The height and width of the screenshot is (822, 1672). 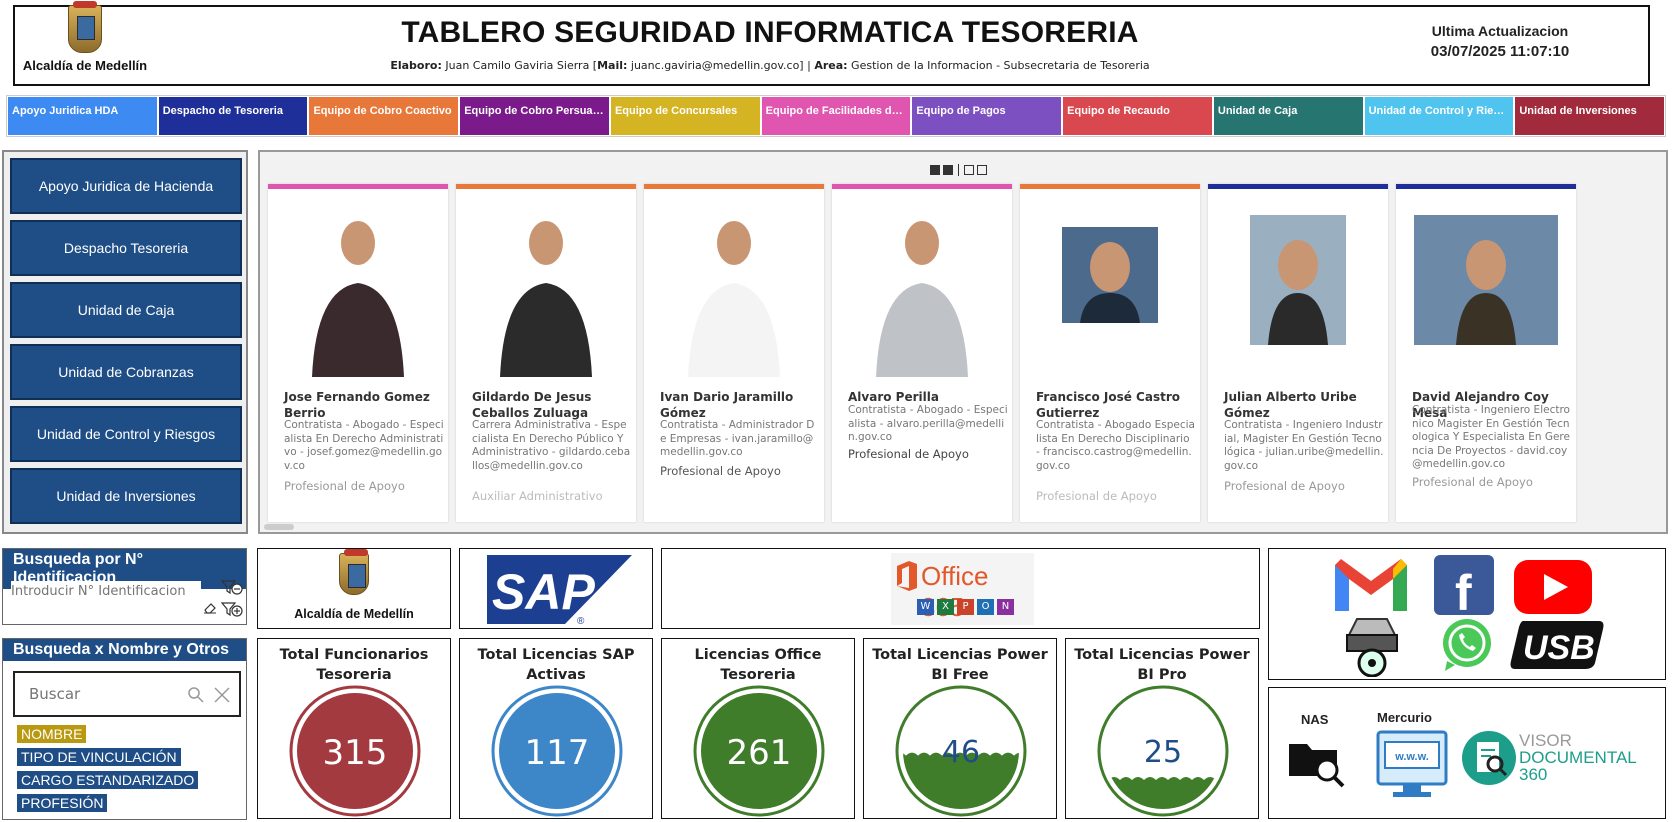 What do you see at coordinates (1590, 116) in the screenshot?
I see `tab-inversiones: Unidad de Inversiones` at bounding box center [1590, 116].